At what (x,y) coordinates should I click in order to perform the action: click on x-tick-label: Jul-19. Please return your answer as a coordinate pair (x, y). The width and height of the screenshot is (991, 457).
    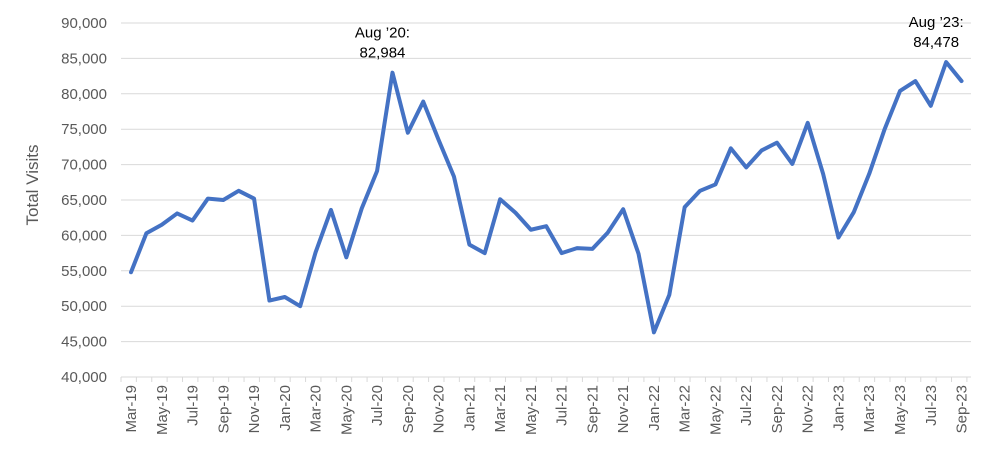
    Looking at the image, I should click on (193, 405).